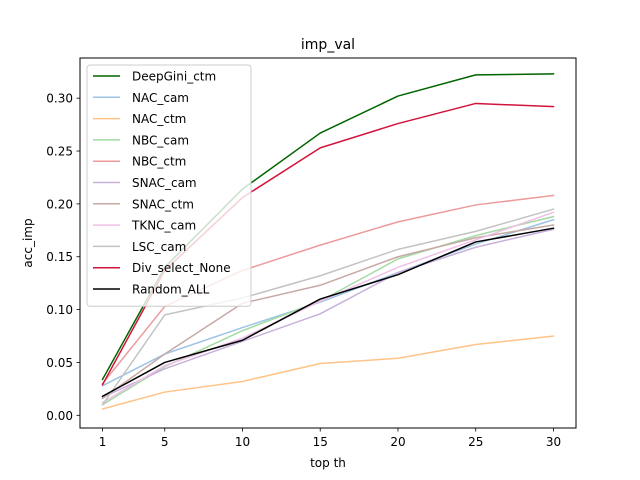 This screenshot has height=480, width=640. Describe the element at coordinates (181, 268) in the screenshot. I see `legend-label: Div_select_None` at that location.